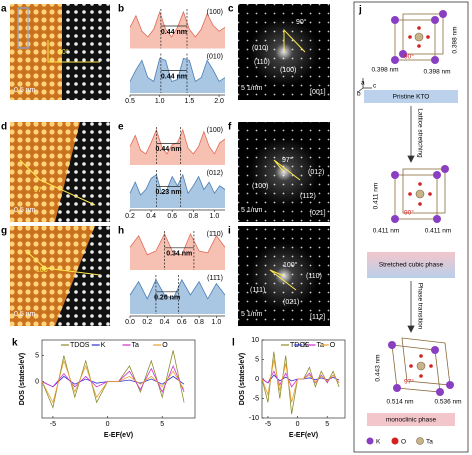 This screenshot has height=455, width=472. What do you see at coordinates (318, 213) in the screenshot?
I see `zone-axis: [021]` at bounding box center [318, 213].